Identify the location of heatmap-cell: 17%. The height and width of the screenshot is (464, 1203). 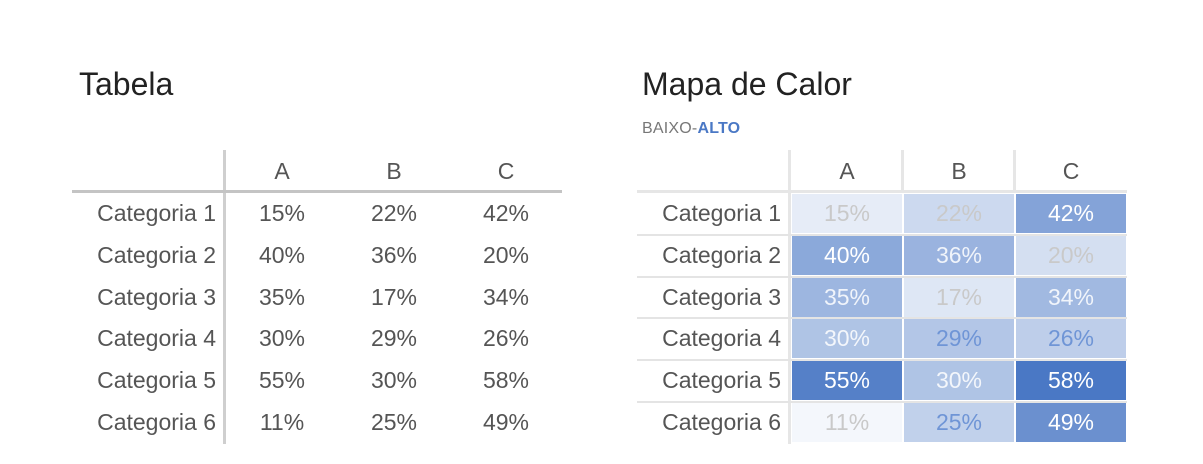
(959, 297).